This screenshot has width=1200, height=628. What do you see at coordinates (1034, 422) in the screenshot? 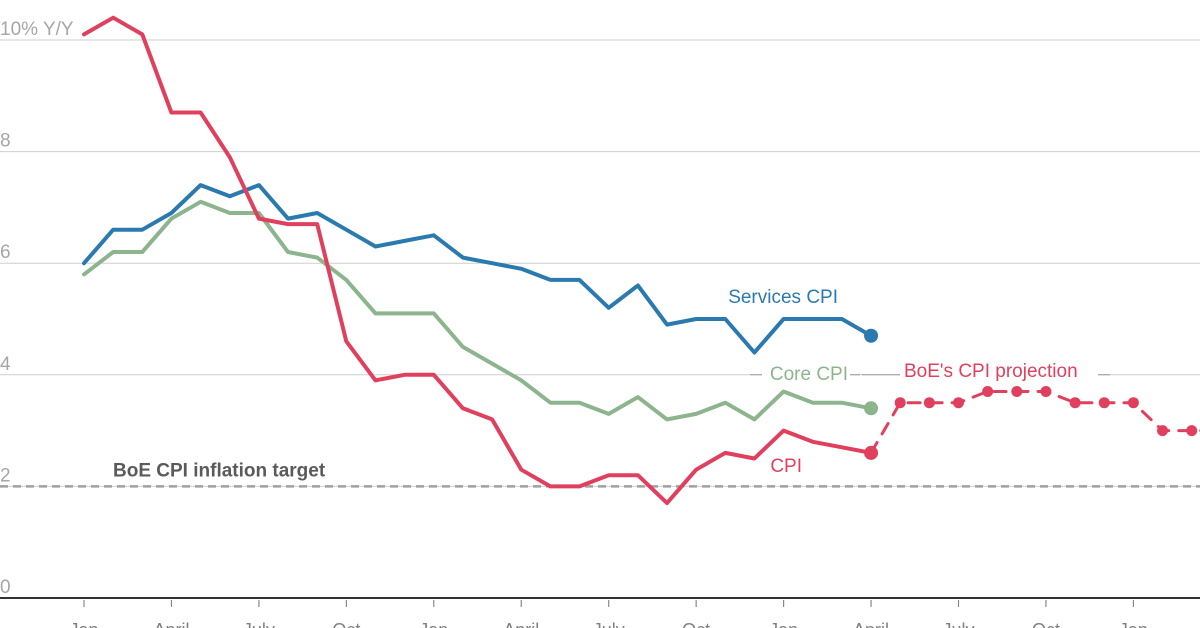
I see `series-line-boe-s-cpi-projection` at bounding box center [1034, 422].